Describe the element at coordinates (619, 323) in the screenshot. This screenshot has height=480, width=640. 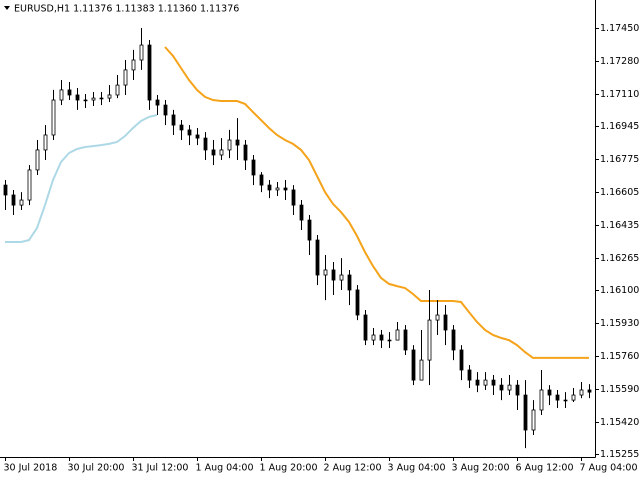
I see `y-tick-label: 1.15930` at that location.